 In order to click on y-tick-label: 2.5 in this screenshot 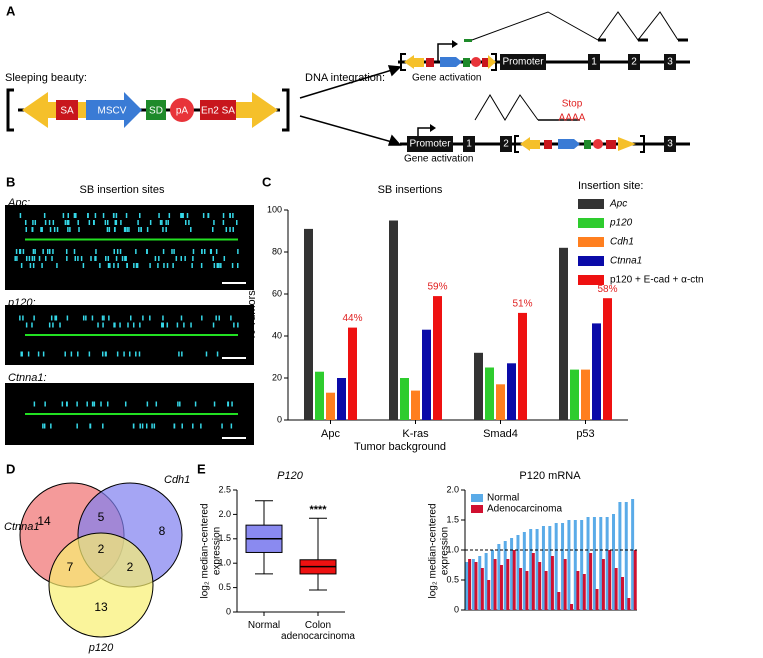, I will do `click(224, 489)`.